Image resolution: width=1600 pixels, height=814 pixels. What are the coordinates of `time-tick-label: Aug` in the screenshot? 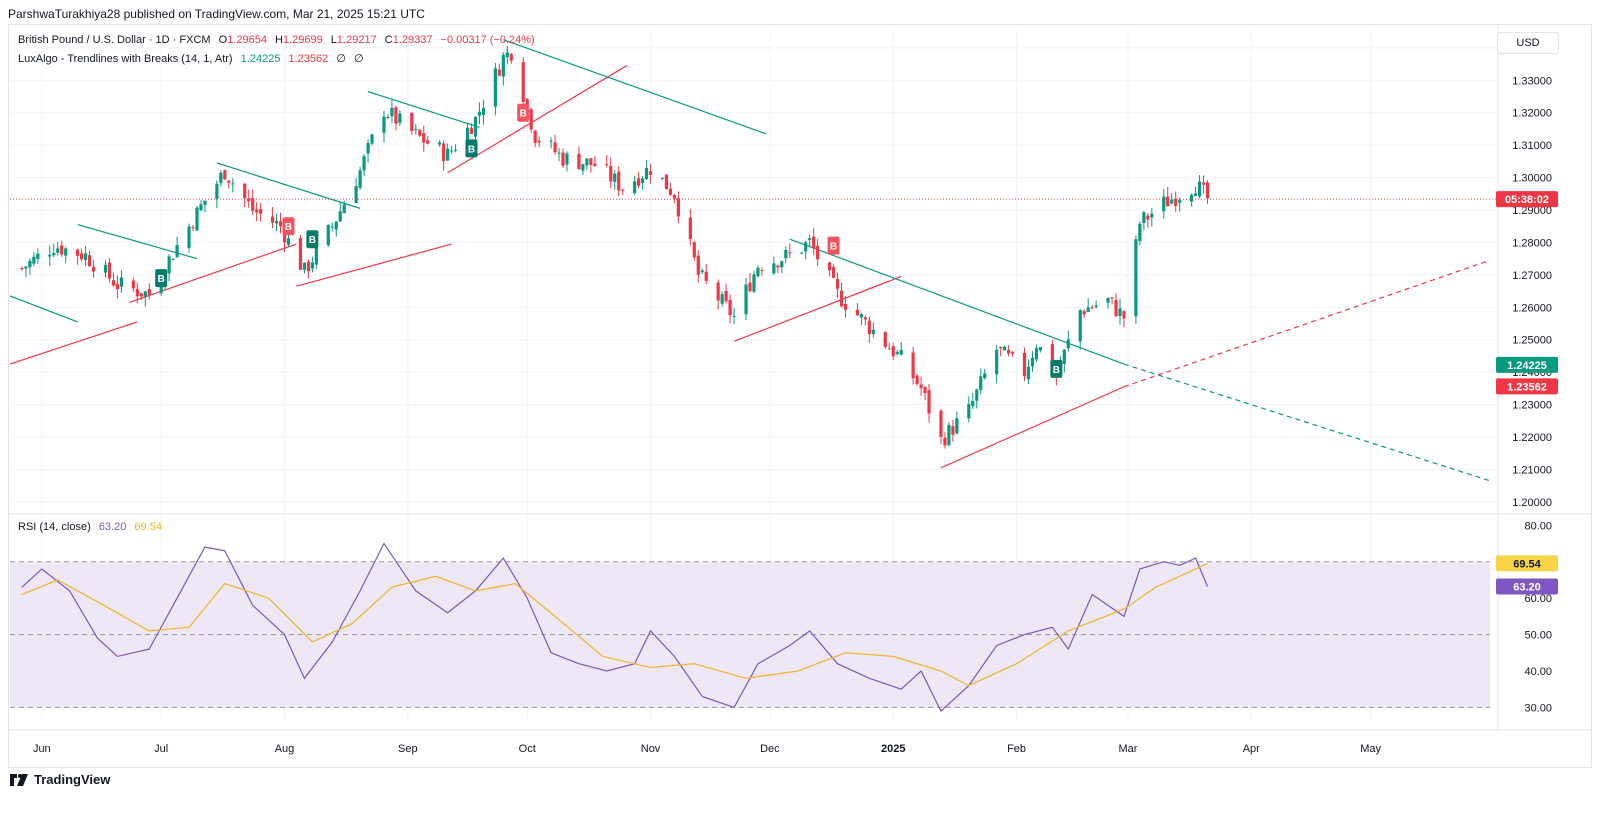 It's located at (285, 749).